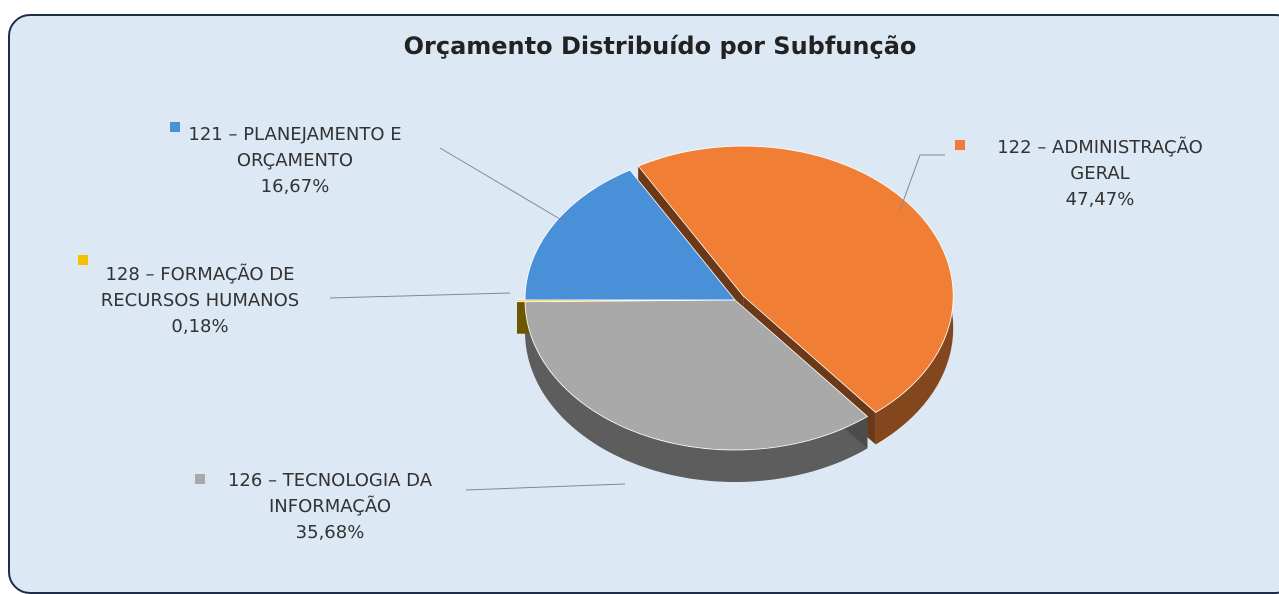  I want to click on category-label: 122 – ADMINISTRAÇÃO GERAL, so click(1100, 161).